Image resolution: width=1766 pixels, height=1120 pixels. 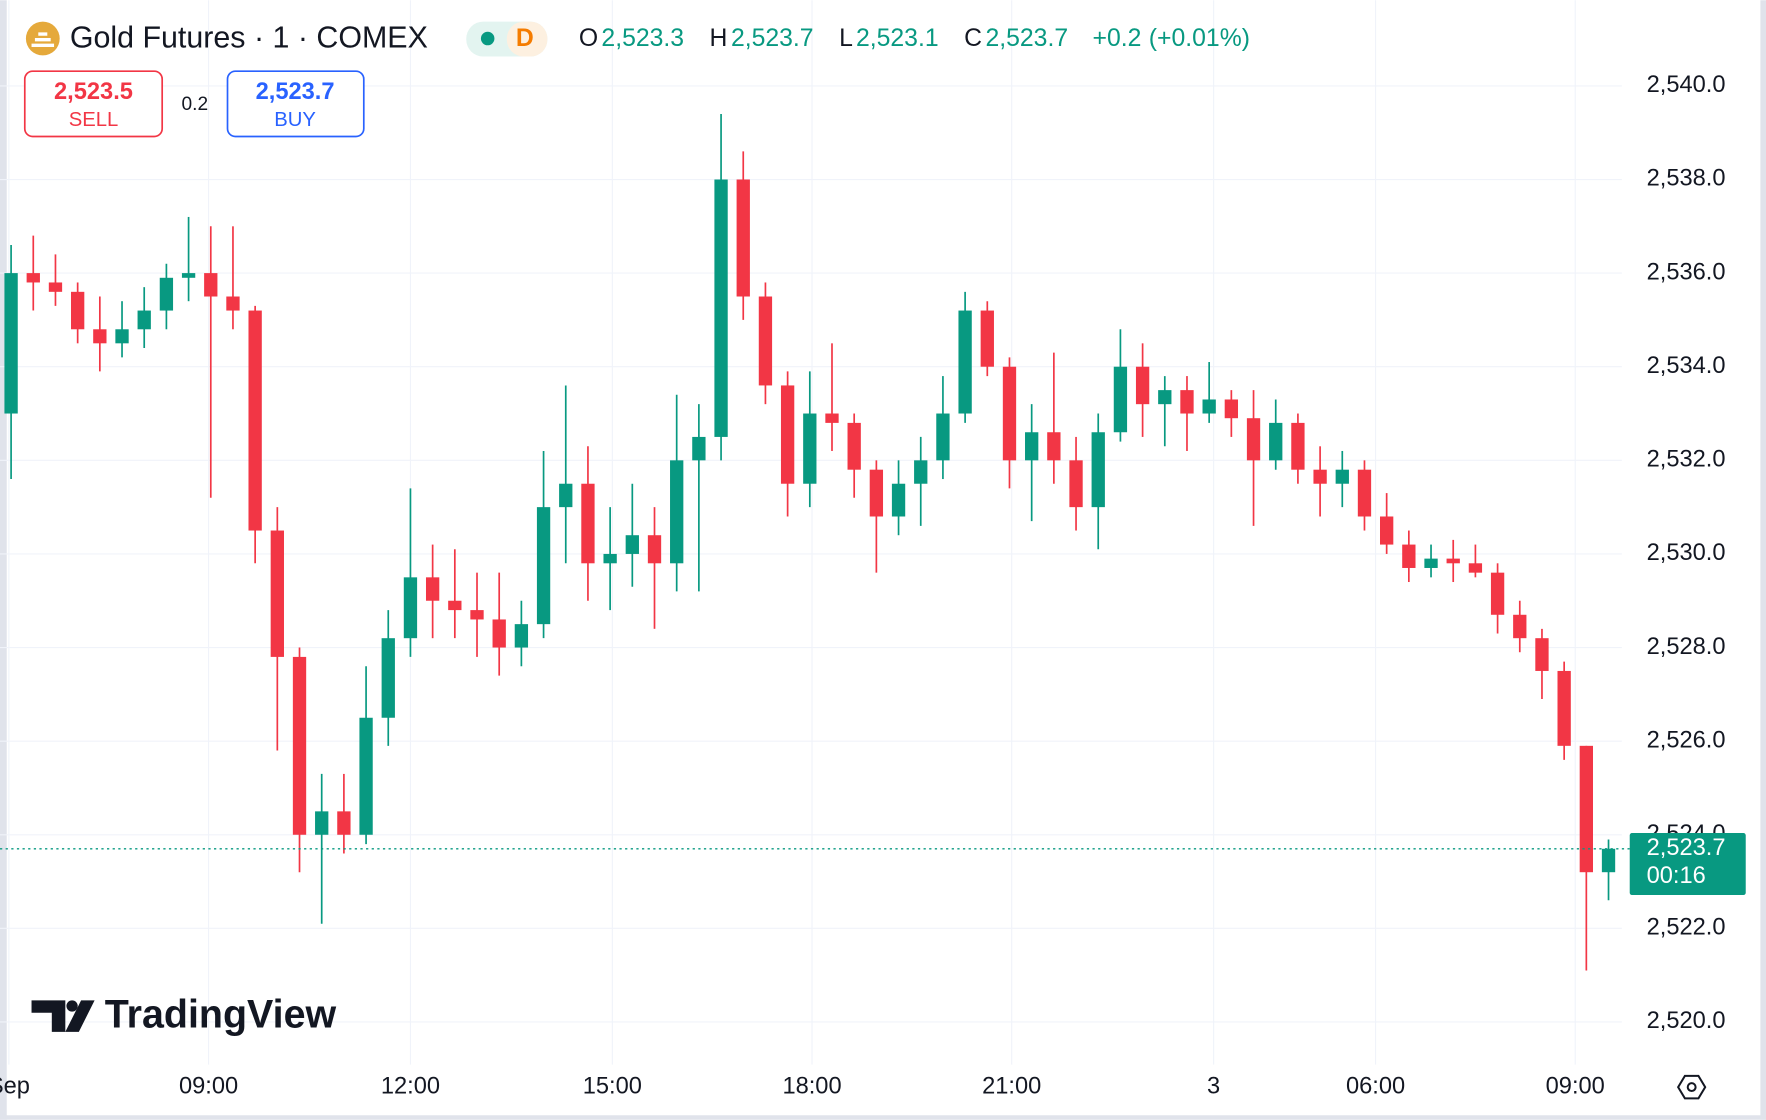 I want to click on x-tick-label: 12:00, so click(x=410, y=1086).